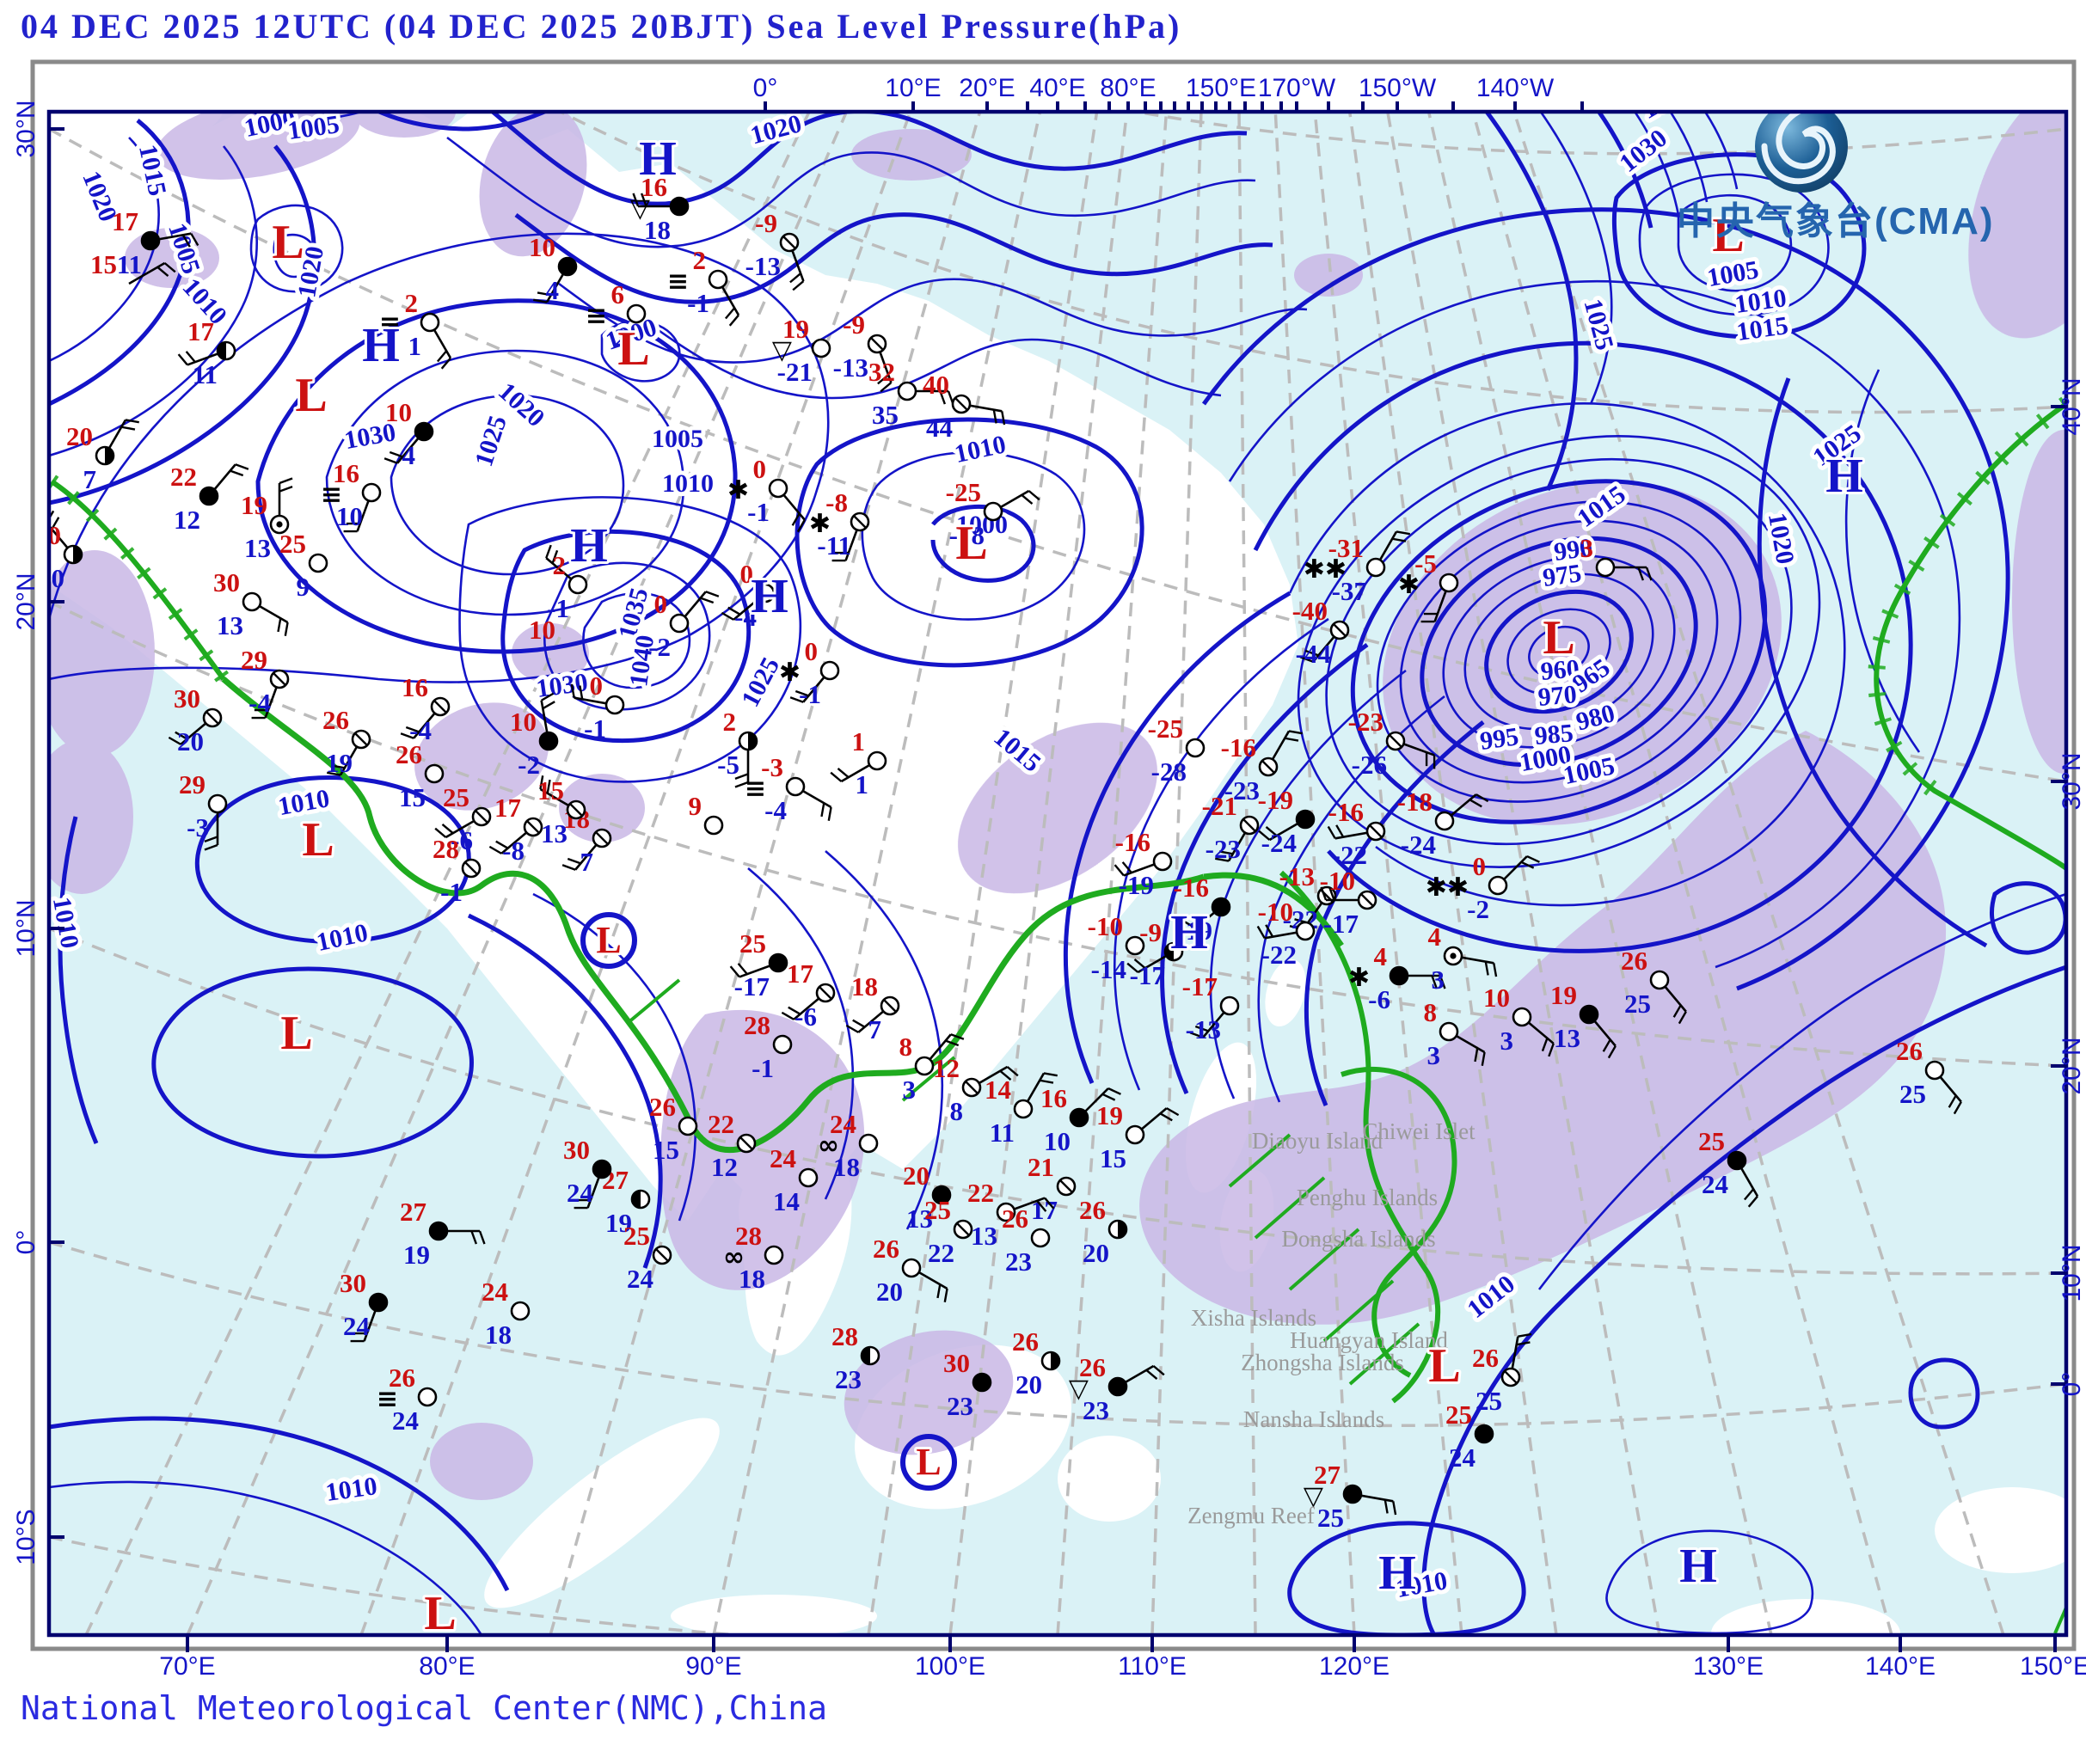 The image size is (2086, 1764). Describe the element at coordinates (1367, 1197) in the screenshot. I see `place-name: Penghu Islands` at that location.